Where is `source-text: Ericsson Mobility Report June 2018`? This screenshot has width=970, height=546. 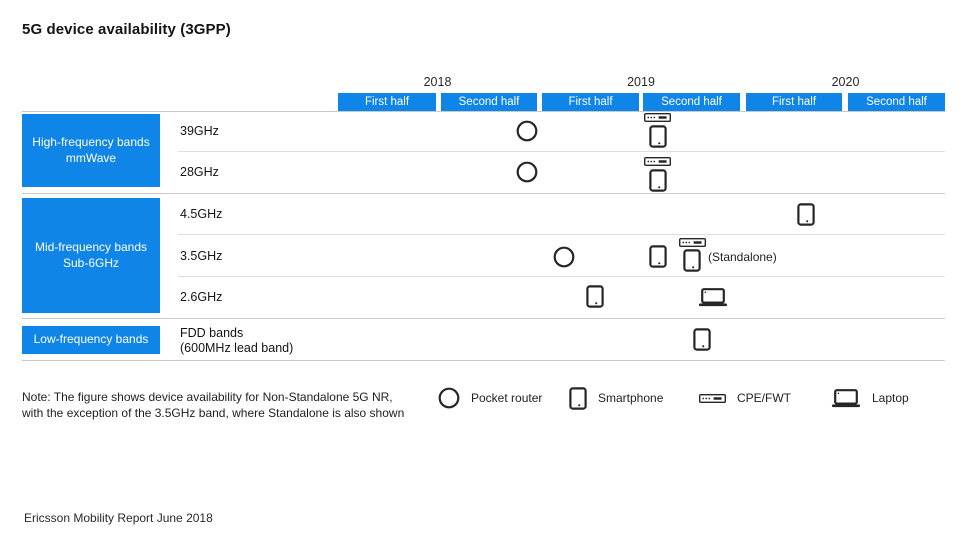 source-text: Ericsson Mobility Report June 2018 is located at coordinates (118, 518).